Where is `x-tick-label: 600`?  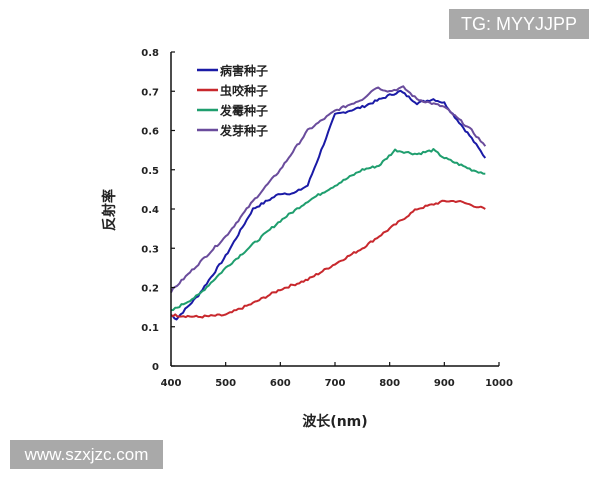 x-tick-label: 600 is located at coordinates (280, 383).